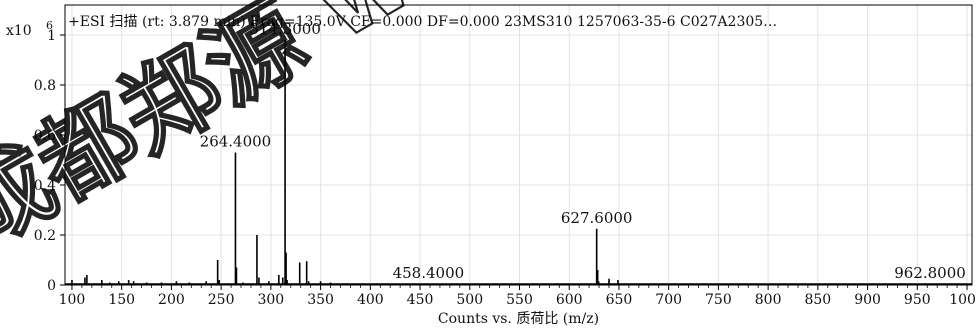  I want to click on x-tick-label: 250, so click(221, 300).